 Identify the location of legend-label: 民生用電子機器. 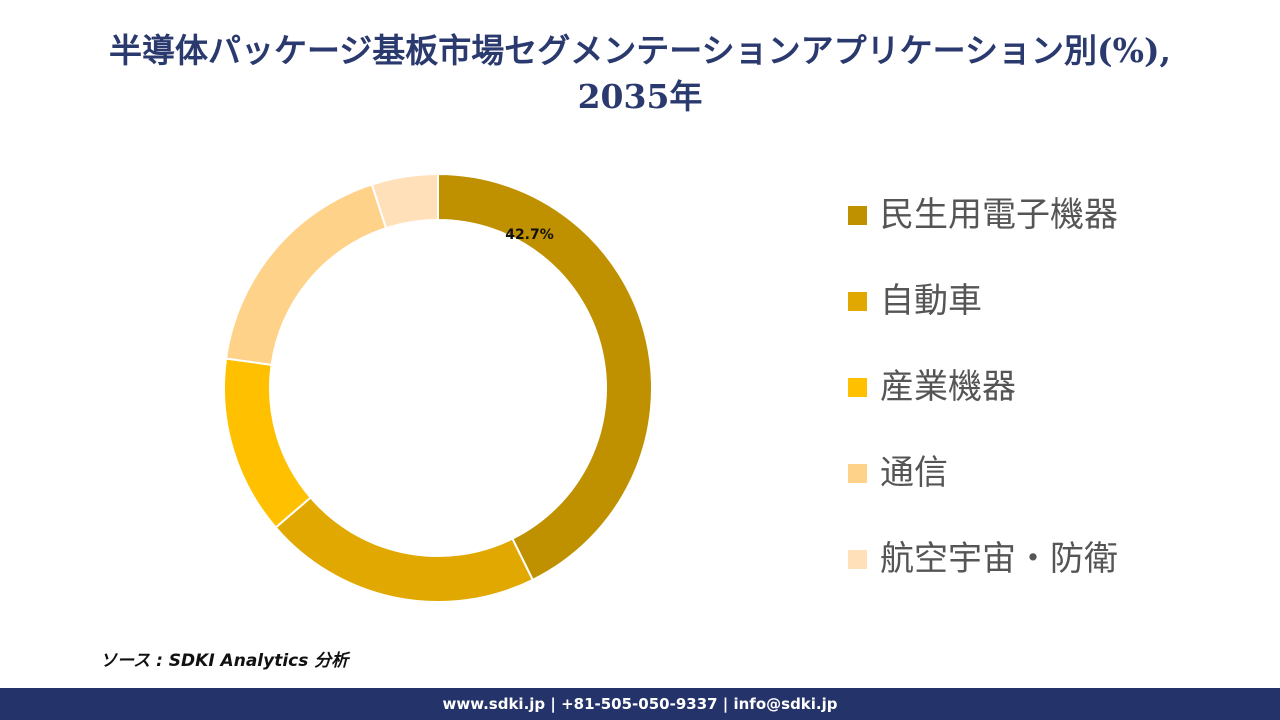
(999, 215).